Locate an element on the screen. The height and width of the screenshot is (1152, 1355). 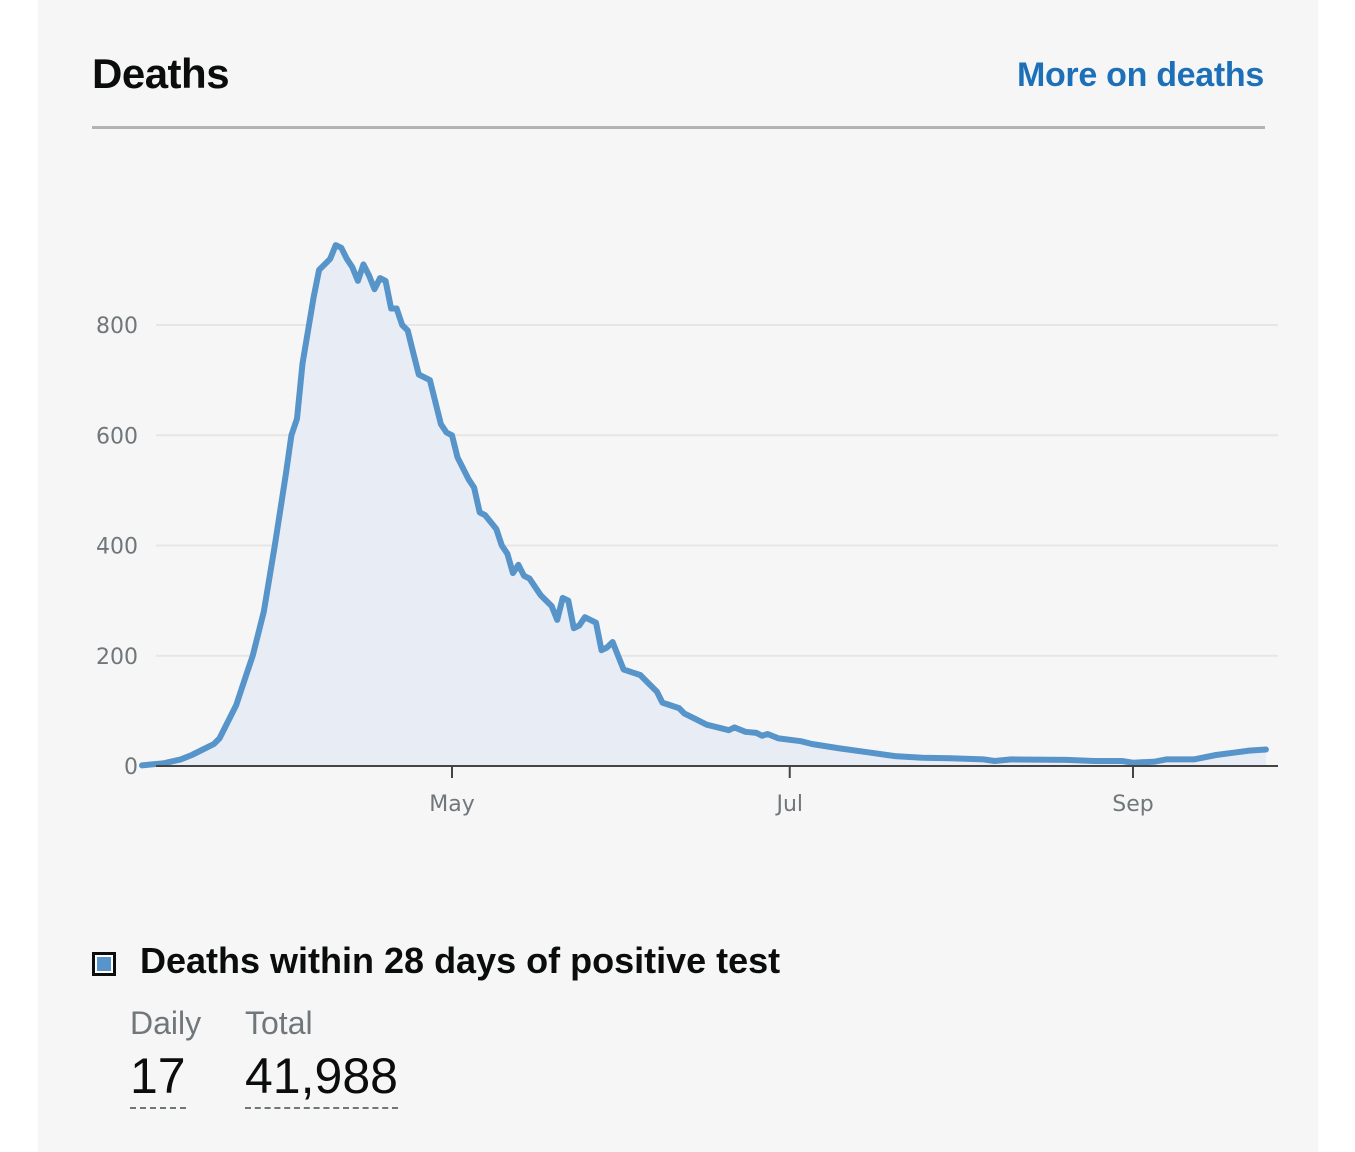
y-tick-label: 600 is located at coordinates (117, 436).